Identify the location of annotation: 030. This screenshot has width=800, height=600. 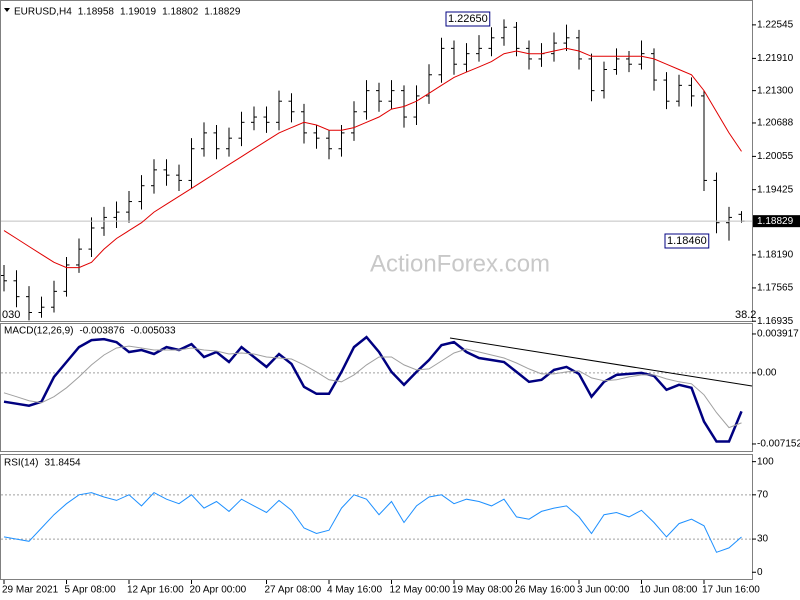
(11, 315).